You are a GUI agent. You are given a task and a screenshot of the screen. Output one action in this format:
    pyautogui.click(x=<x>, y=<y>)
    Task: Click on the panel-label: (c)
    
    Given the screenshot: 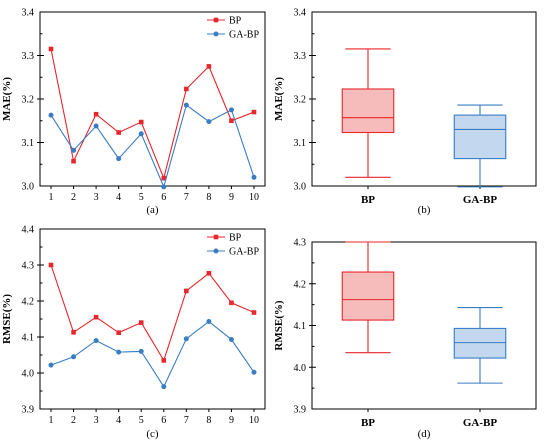 What is the action you would take?
    pyautogui.click(x=152, y=434)
    